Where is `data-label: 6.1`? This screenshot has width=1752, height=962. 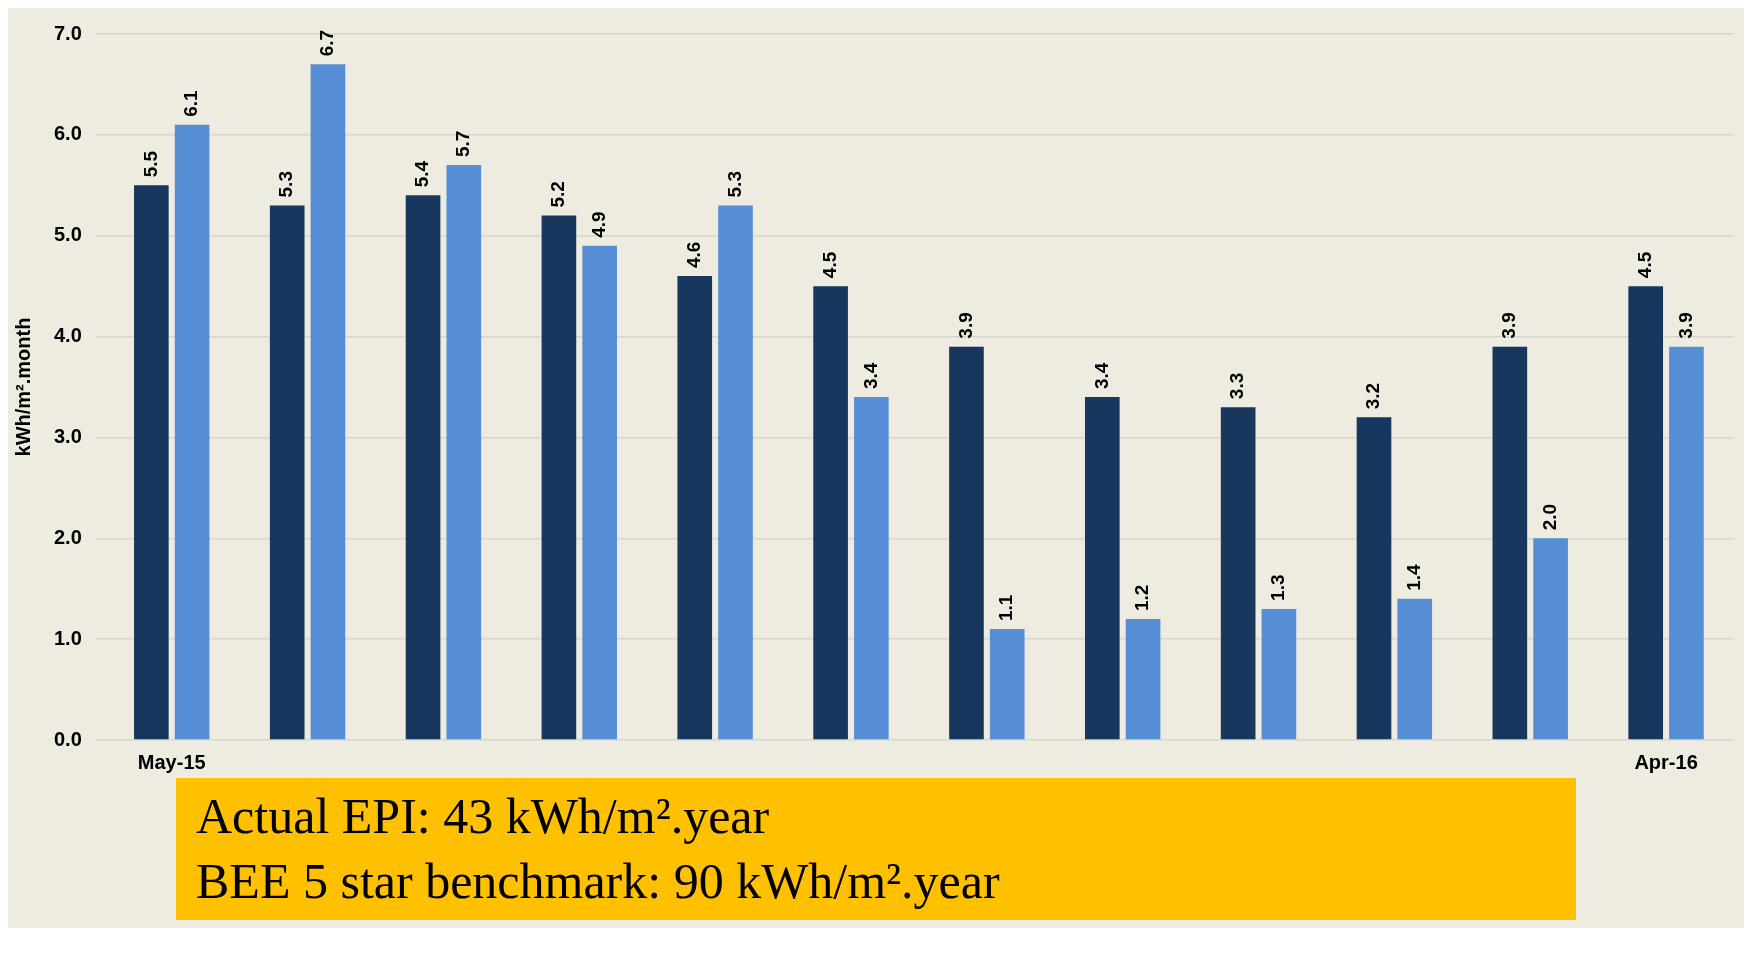
data-label: 6.1 is located at coordinates (191, 103).